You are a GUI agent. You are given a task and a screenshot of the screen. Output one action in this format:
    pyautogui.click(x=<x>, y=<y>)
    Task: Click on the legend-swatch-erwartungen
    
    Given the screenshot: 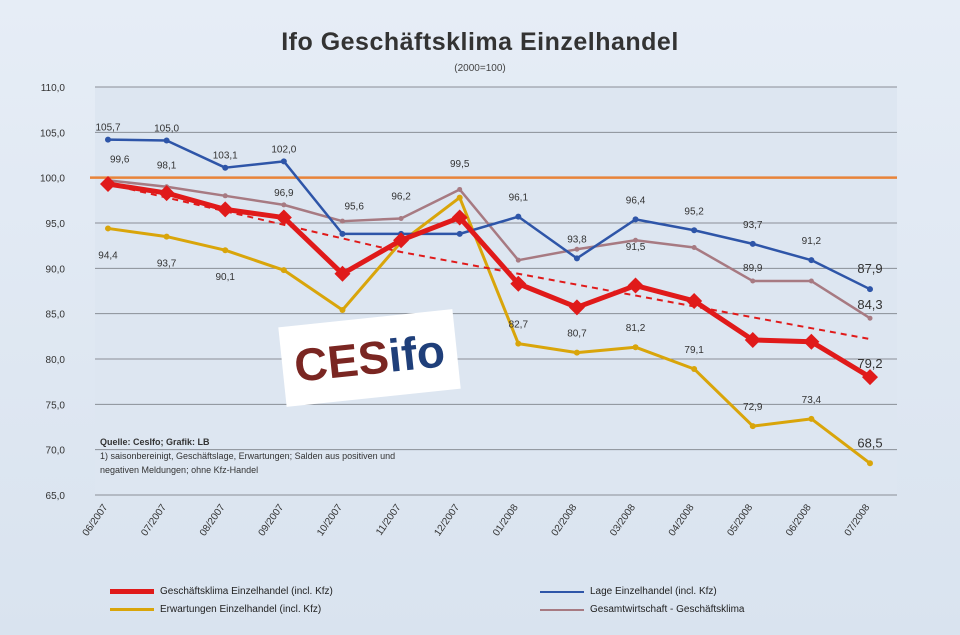 What is the action you would take?
    pyautogui.click(x=132, y=609)
    